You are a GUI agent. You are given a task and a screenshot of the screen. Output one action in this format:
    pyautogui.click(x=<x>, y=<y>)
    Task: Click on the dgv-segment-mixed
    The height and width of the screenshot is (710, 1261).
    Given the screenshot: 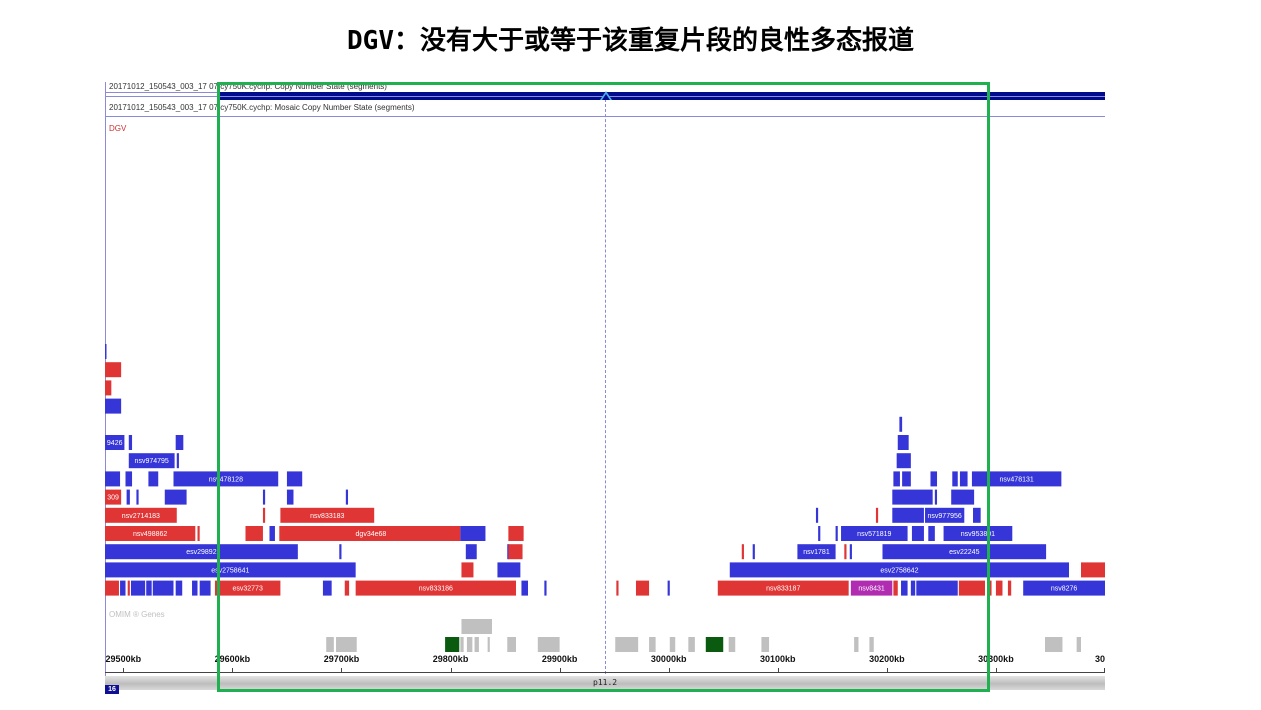 What is the action you would take?
    pyautogui.click(x=871, y=588)
    